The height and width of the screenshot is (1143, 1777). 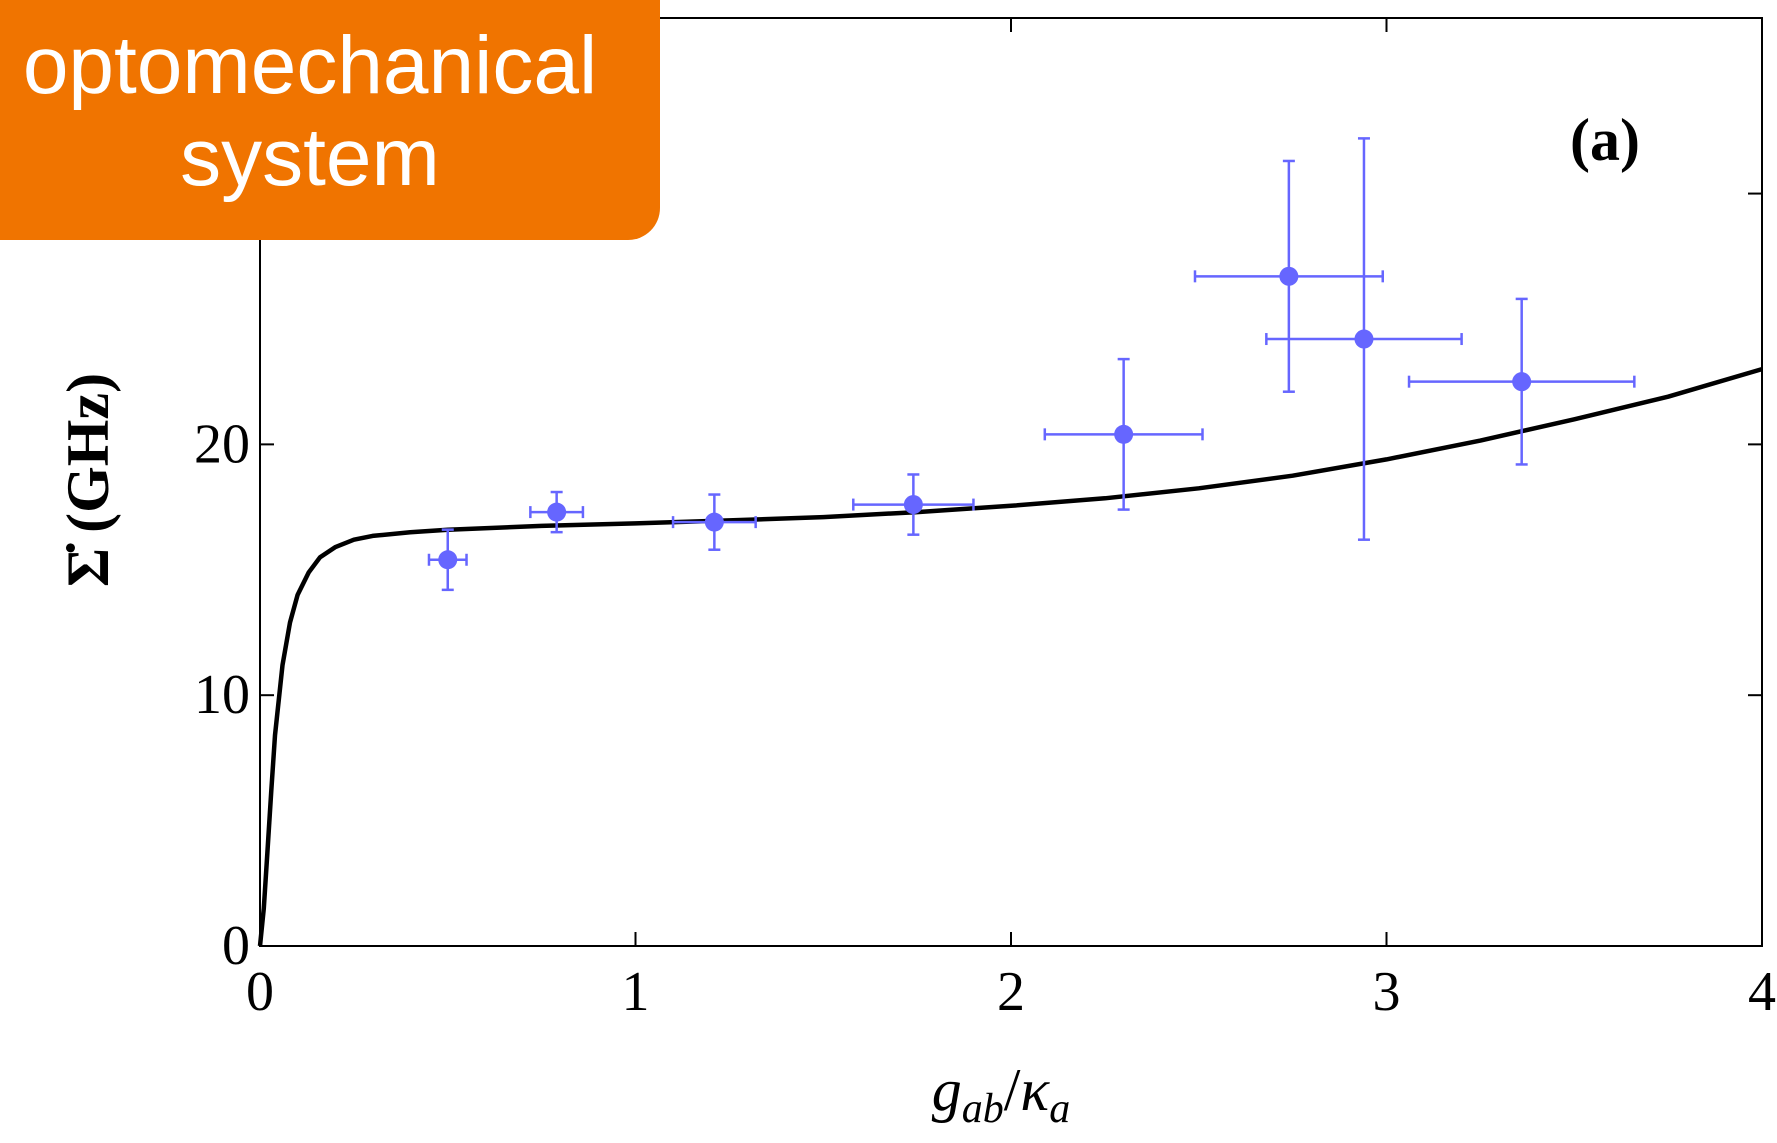 I want to click on x-axis-label-text: gab/κa, so click(x=1001, y=1094).